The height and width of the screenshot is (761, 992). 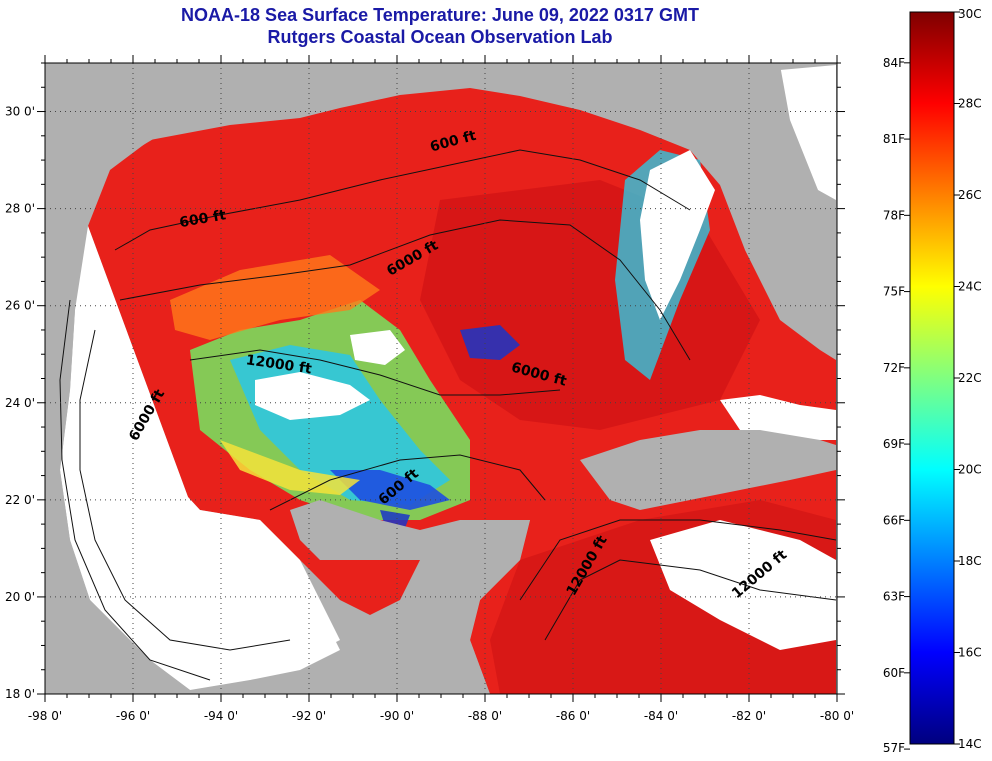 What do you see at coordinates (894, 63) in the screenshot?
I see `fahrenheit-label: 84F` at bounding box center [894, 63].